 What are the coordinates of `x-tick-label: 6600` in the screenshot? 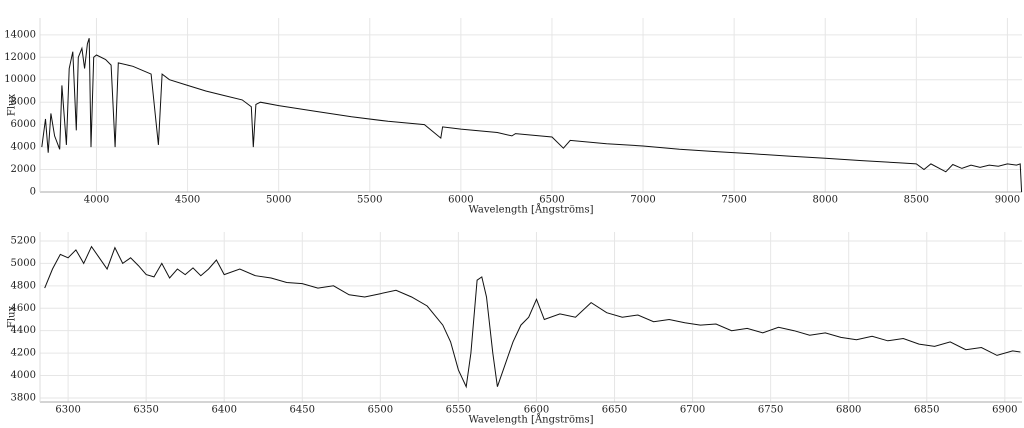 It's located at (536, 410).